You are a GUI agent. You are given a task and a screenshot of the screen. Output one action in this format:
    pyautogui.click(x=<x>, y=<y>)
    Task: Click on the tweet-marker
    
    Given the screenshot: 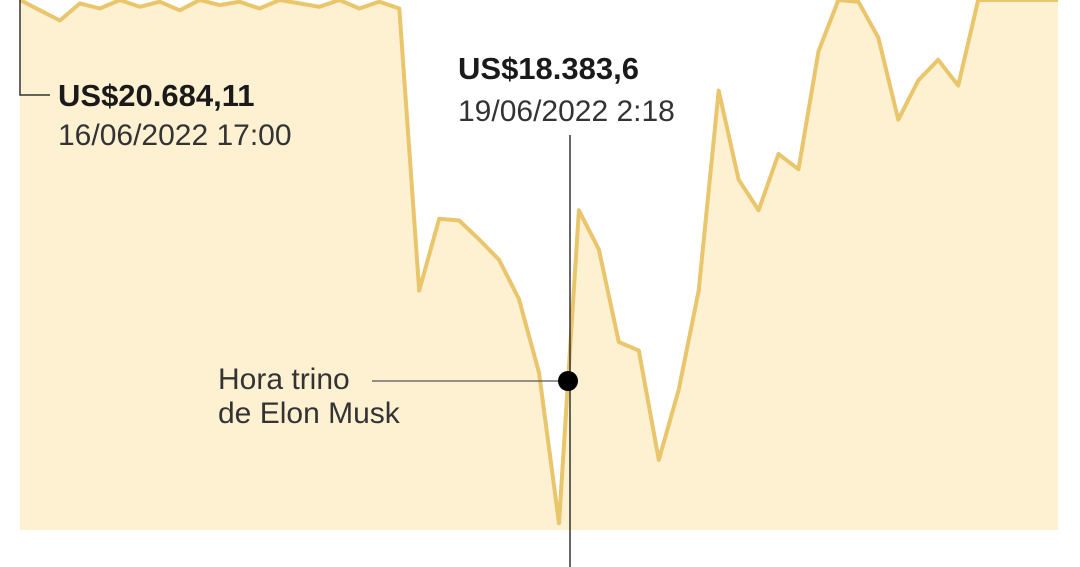 What is the action you would take?
    pyautogui.click(x=568, y=381)
    